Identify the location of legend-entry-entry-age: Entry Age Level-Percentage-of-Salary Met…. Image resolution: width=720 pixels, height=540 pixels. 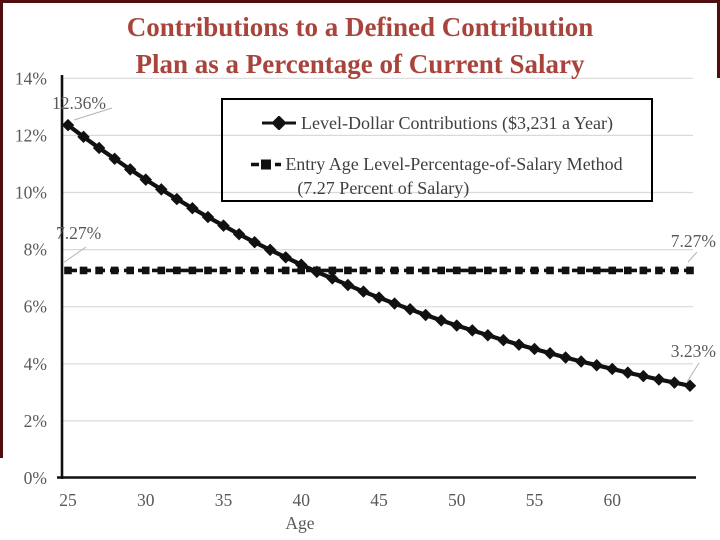
(437, 176).